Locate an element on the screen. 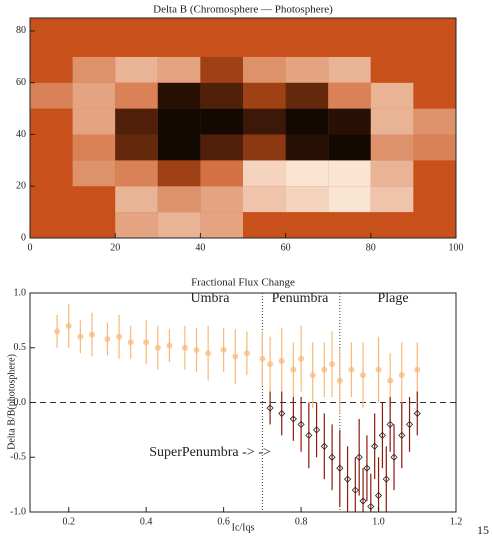 The height and width of the screenshot is (539, 493). y-tick-label: 0.0 is located at coordinates (20, 402).